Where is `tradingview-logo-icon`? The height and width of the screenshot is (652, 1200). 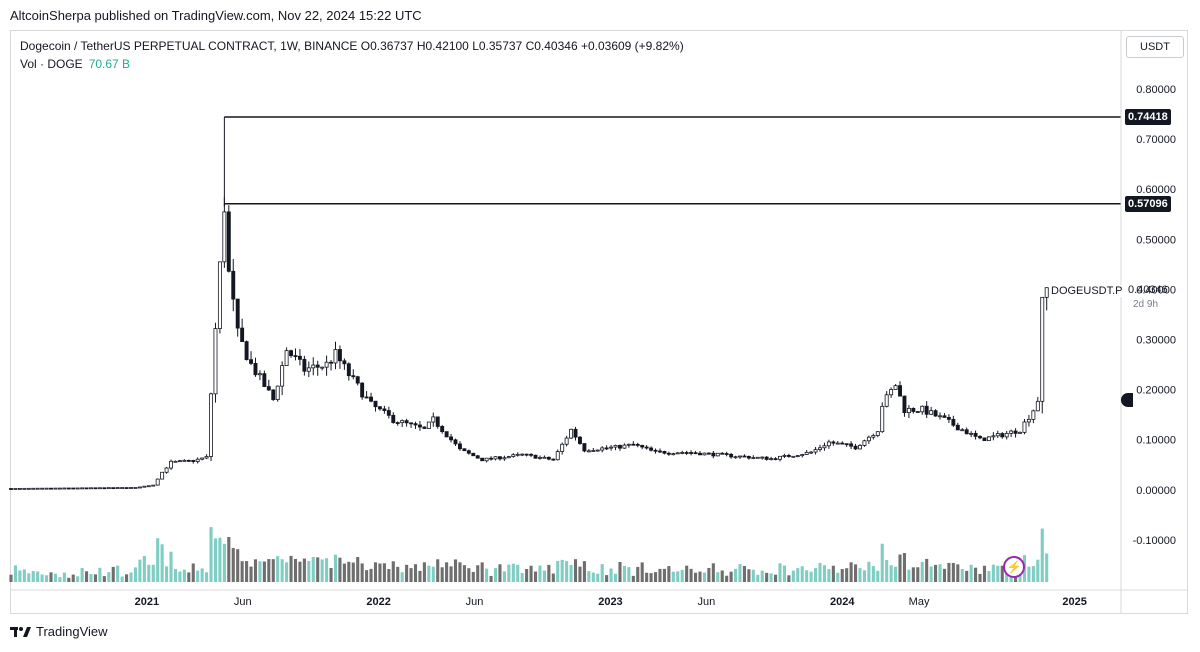 tradingview-logo-icon is located at coordinates (20, 631).